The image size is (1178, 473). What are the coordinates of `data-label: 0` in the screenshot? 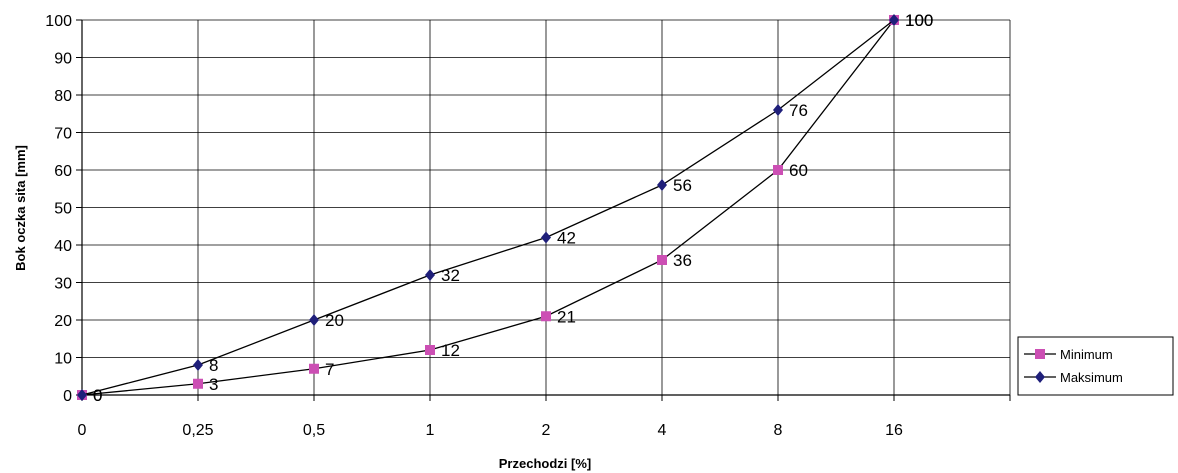 It's located at (97, 395).